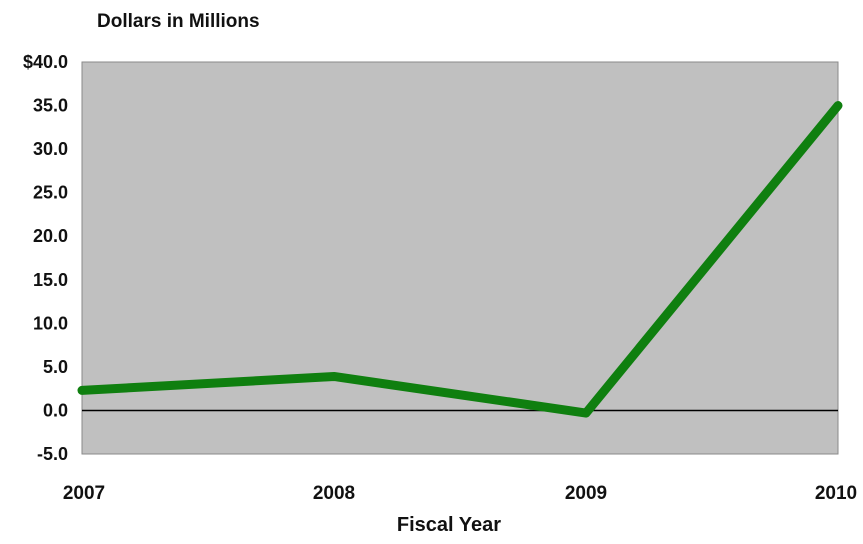 The height and width of the screenshot is (544, 863). Describe the element at coordinates (50, 280) in the screenshot. I see `y-tick-label: 15.0` at that location.